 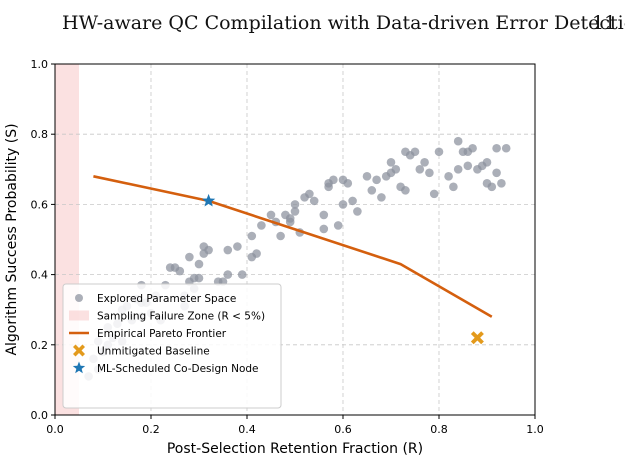 I want to click on y-tick-label: 0.4, so click(x=40, y=275).